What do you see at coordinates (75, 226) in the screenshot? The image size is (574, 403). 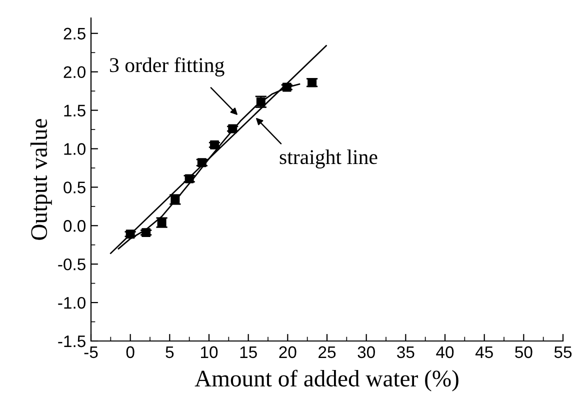 I see `y-tick-label: 0.0` at bounding box center [75, 226].